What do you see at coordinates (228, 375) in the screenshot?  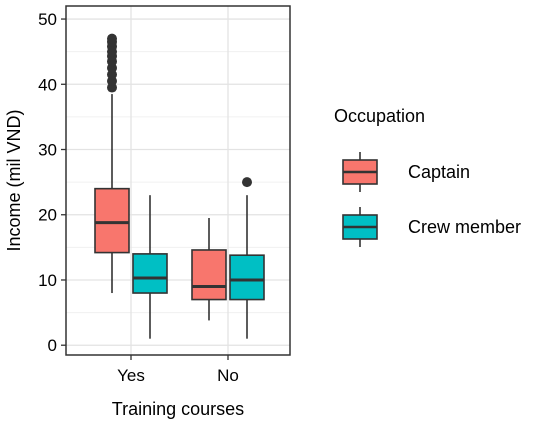 I see `x-tick-label: No` at bounding box center [228, 375].